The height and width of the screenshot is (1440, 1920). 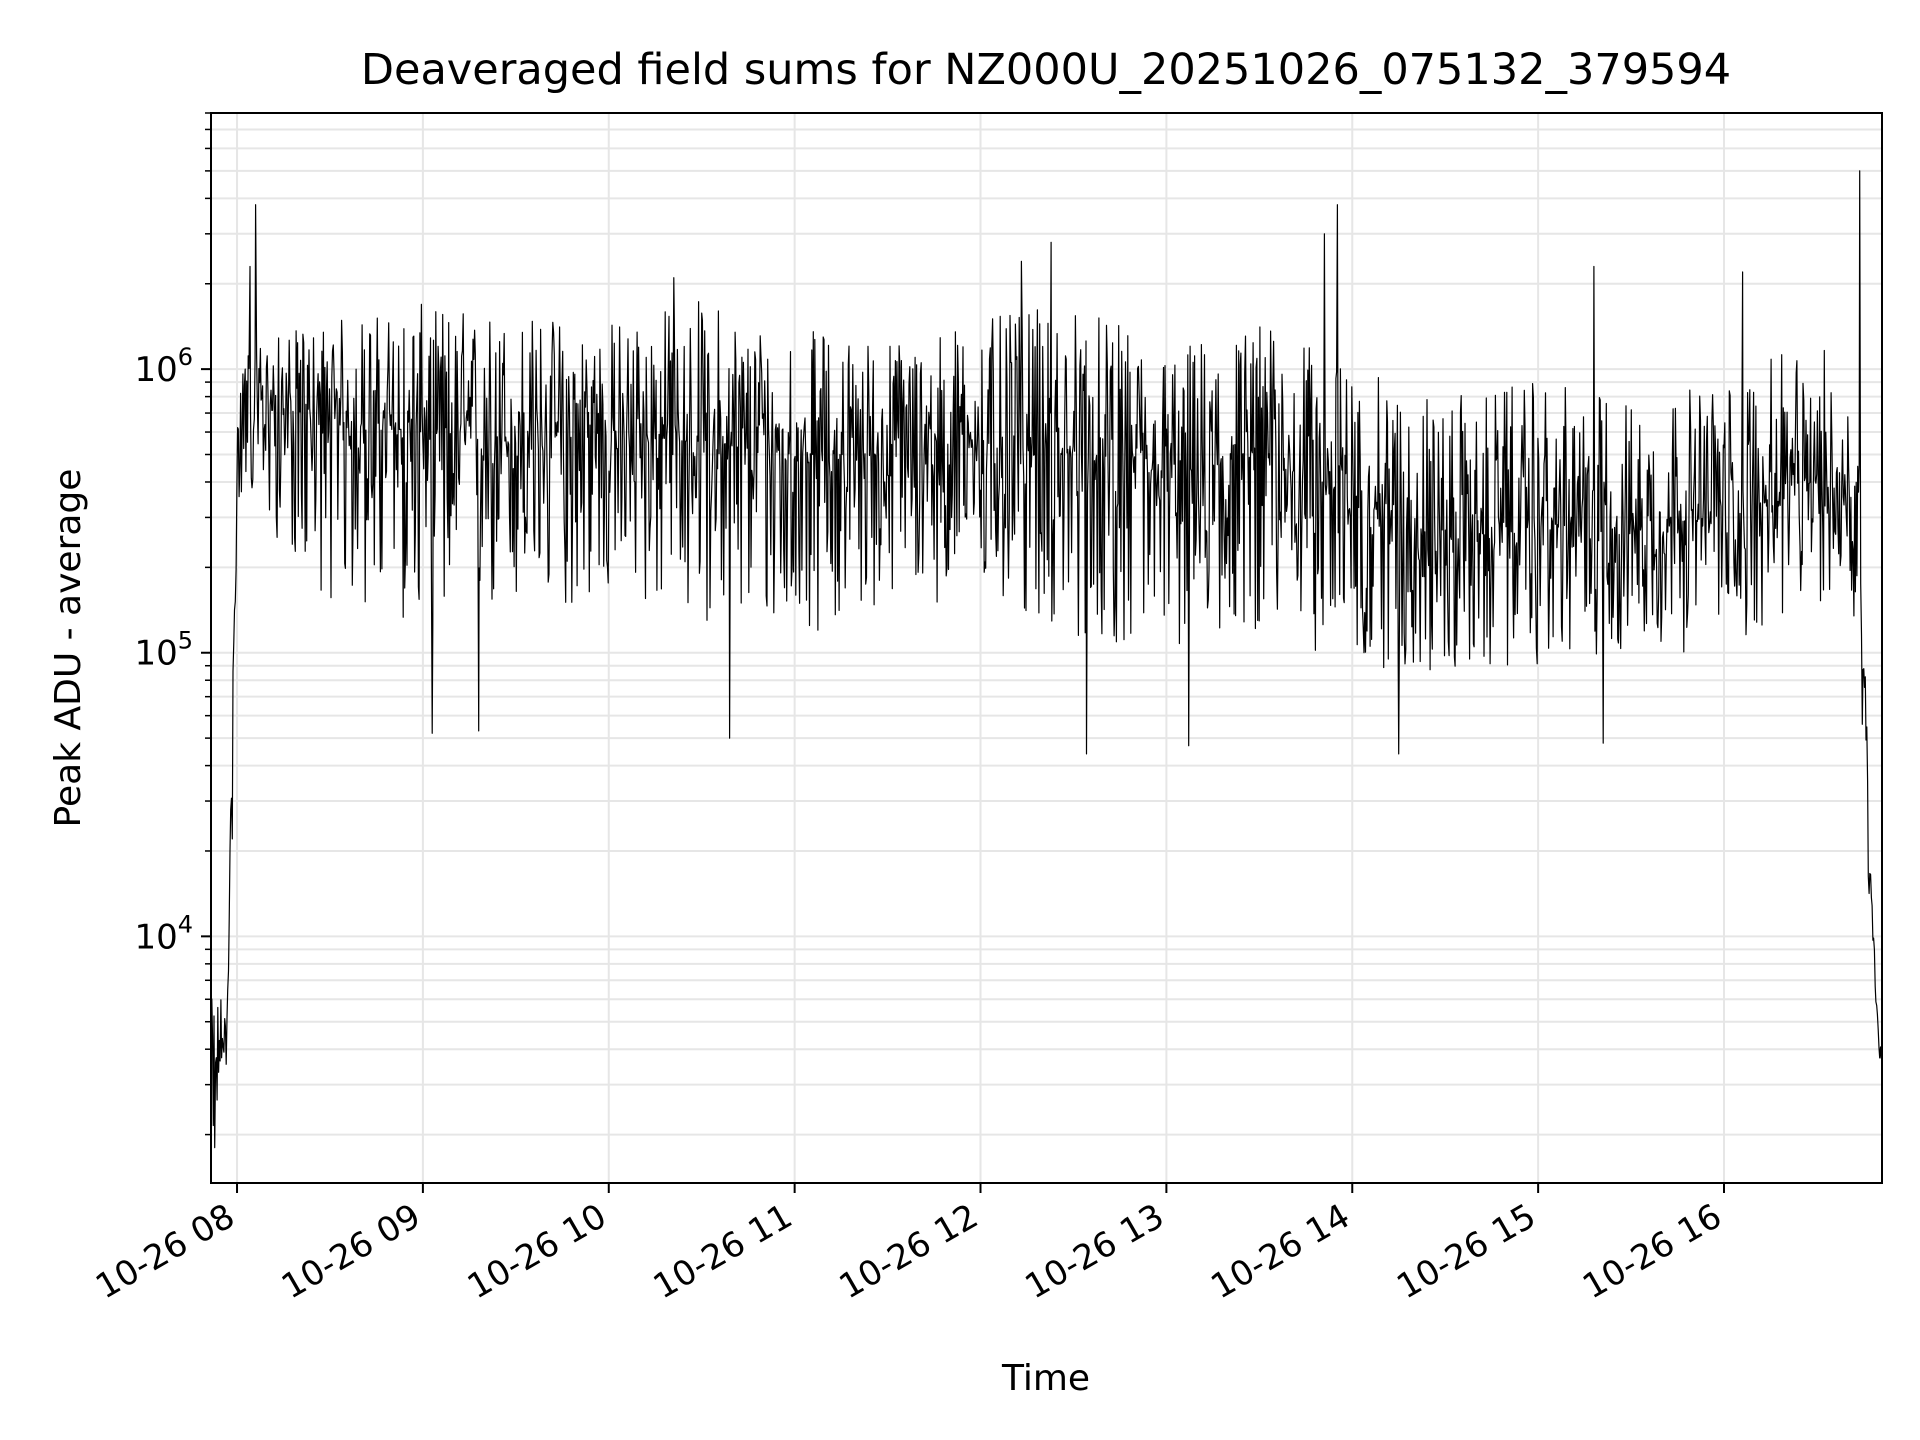 I want to click on y-tick-exponent: 4, so click(x=185, y=924).